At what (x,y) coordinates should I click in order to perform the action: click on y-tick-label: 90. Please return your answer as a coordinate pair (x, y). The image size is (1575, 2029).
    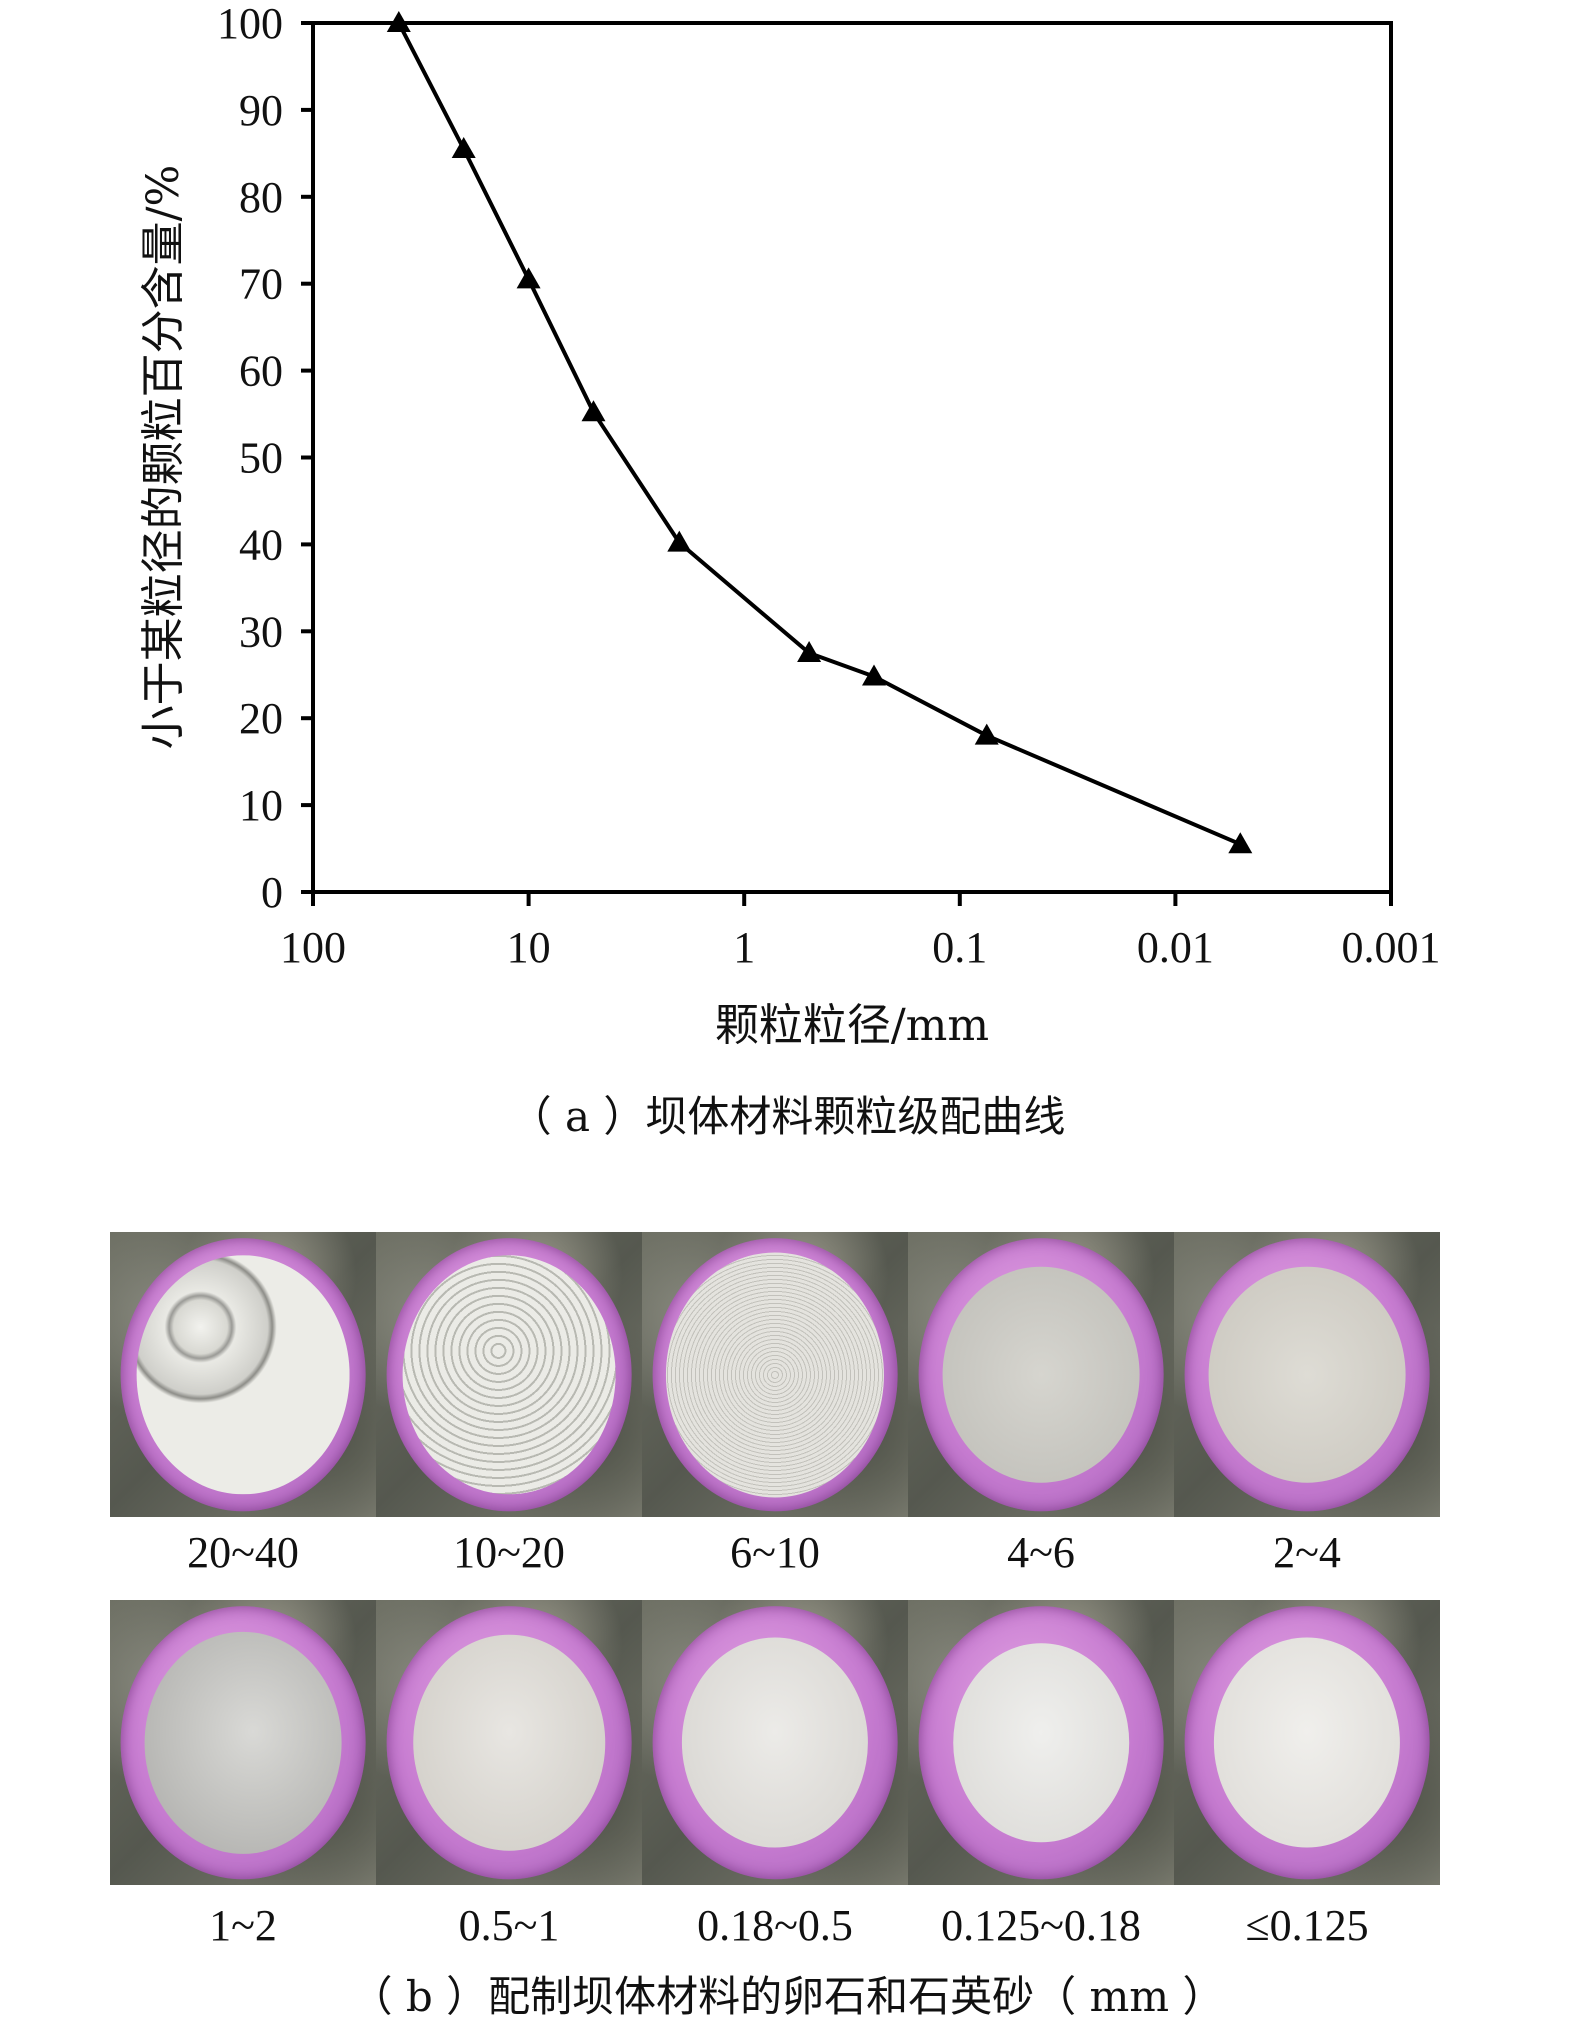
    Looking at the image, I should click on (261, 110).